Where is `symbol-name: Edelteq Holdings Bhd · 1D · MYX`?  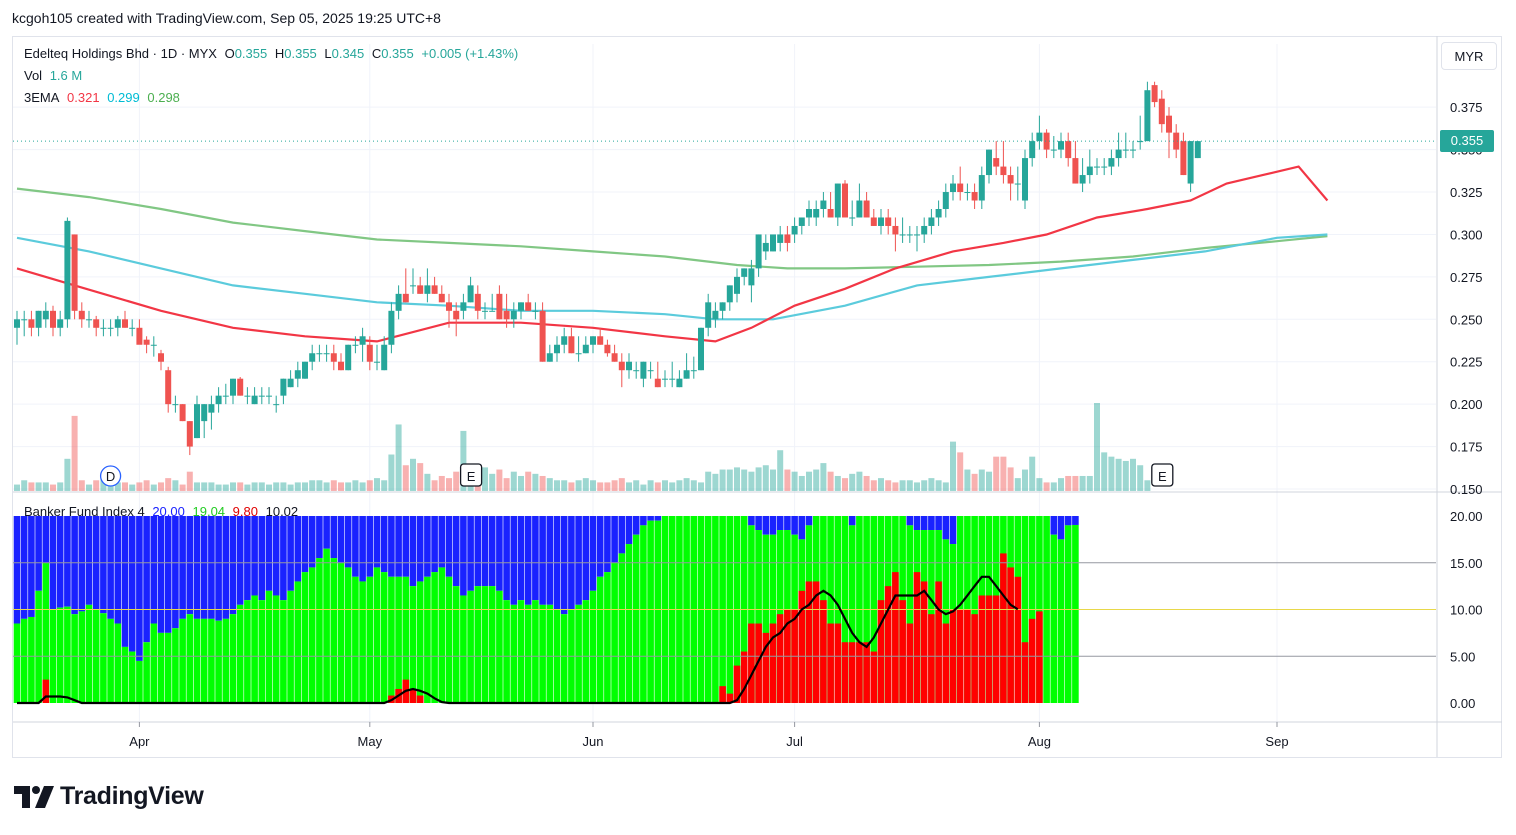
symbol-name: Edelteq Holdings Bhd · 1D · MYX is located at coordinates (120, 53).